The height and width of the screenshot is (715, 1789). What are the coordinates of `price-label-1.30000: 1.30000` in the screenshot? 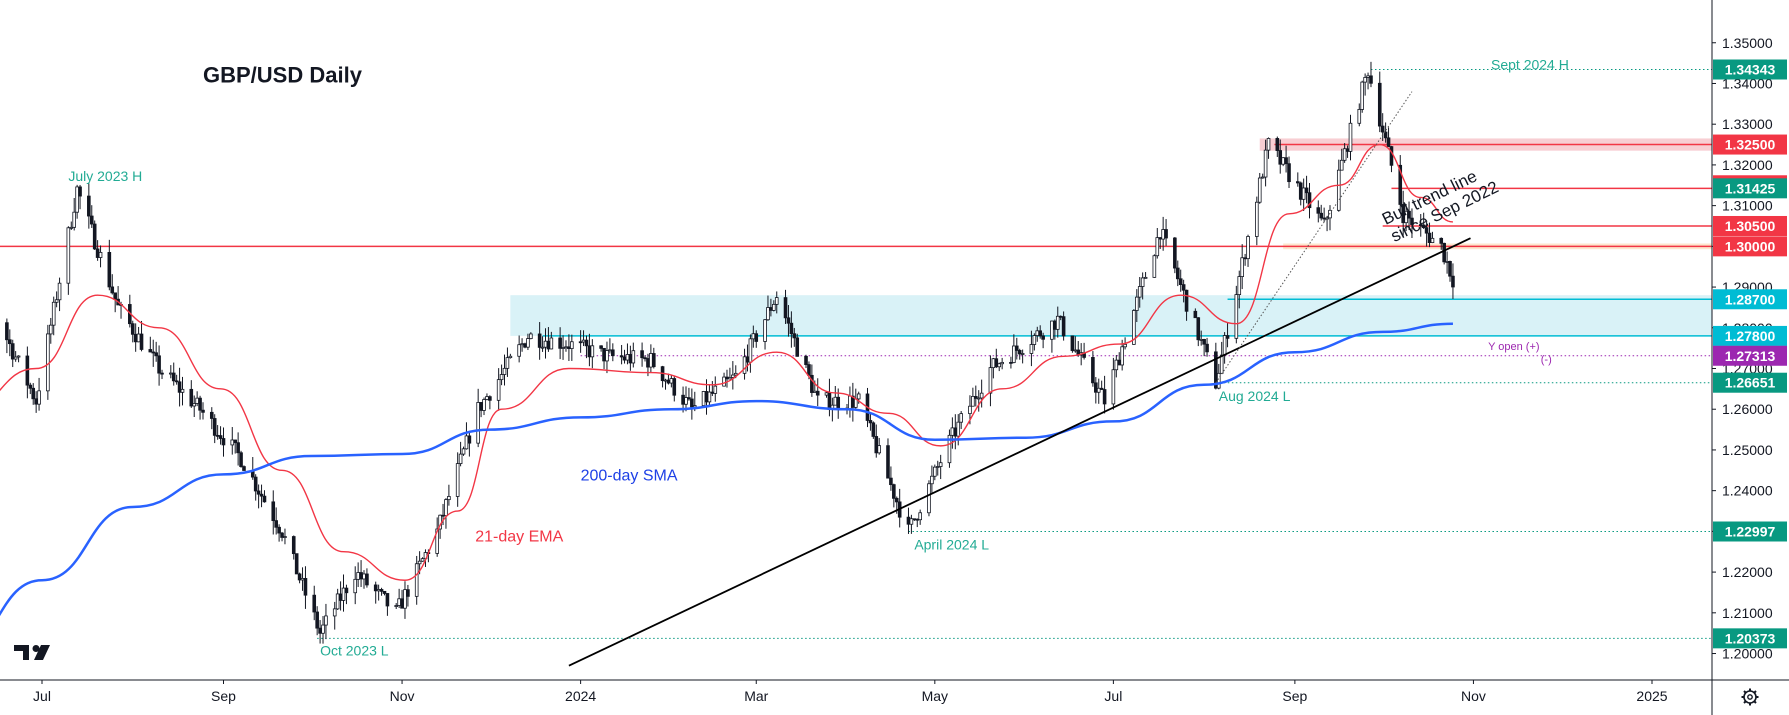 It's located at (1750, 246).